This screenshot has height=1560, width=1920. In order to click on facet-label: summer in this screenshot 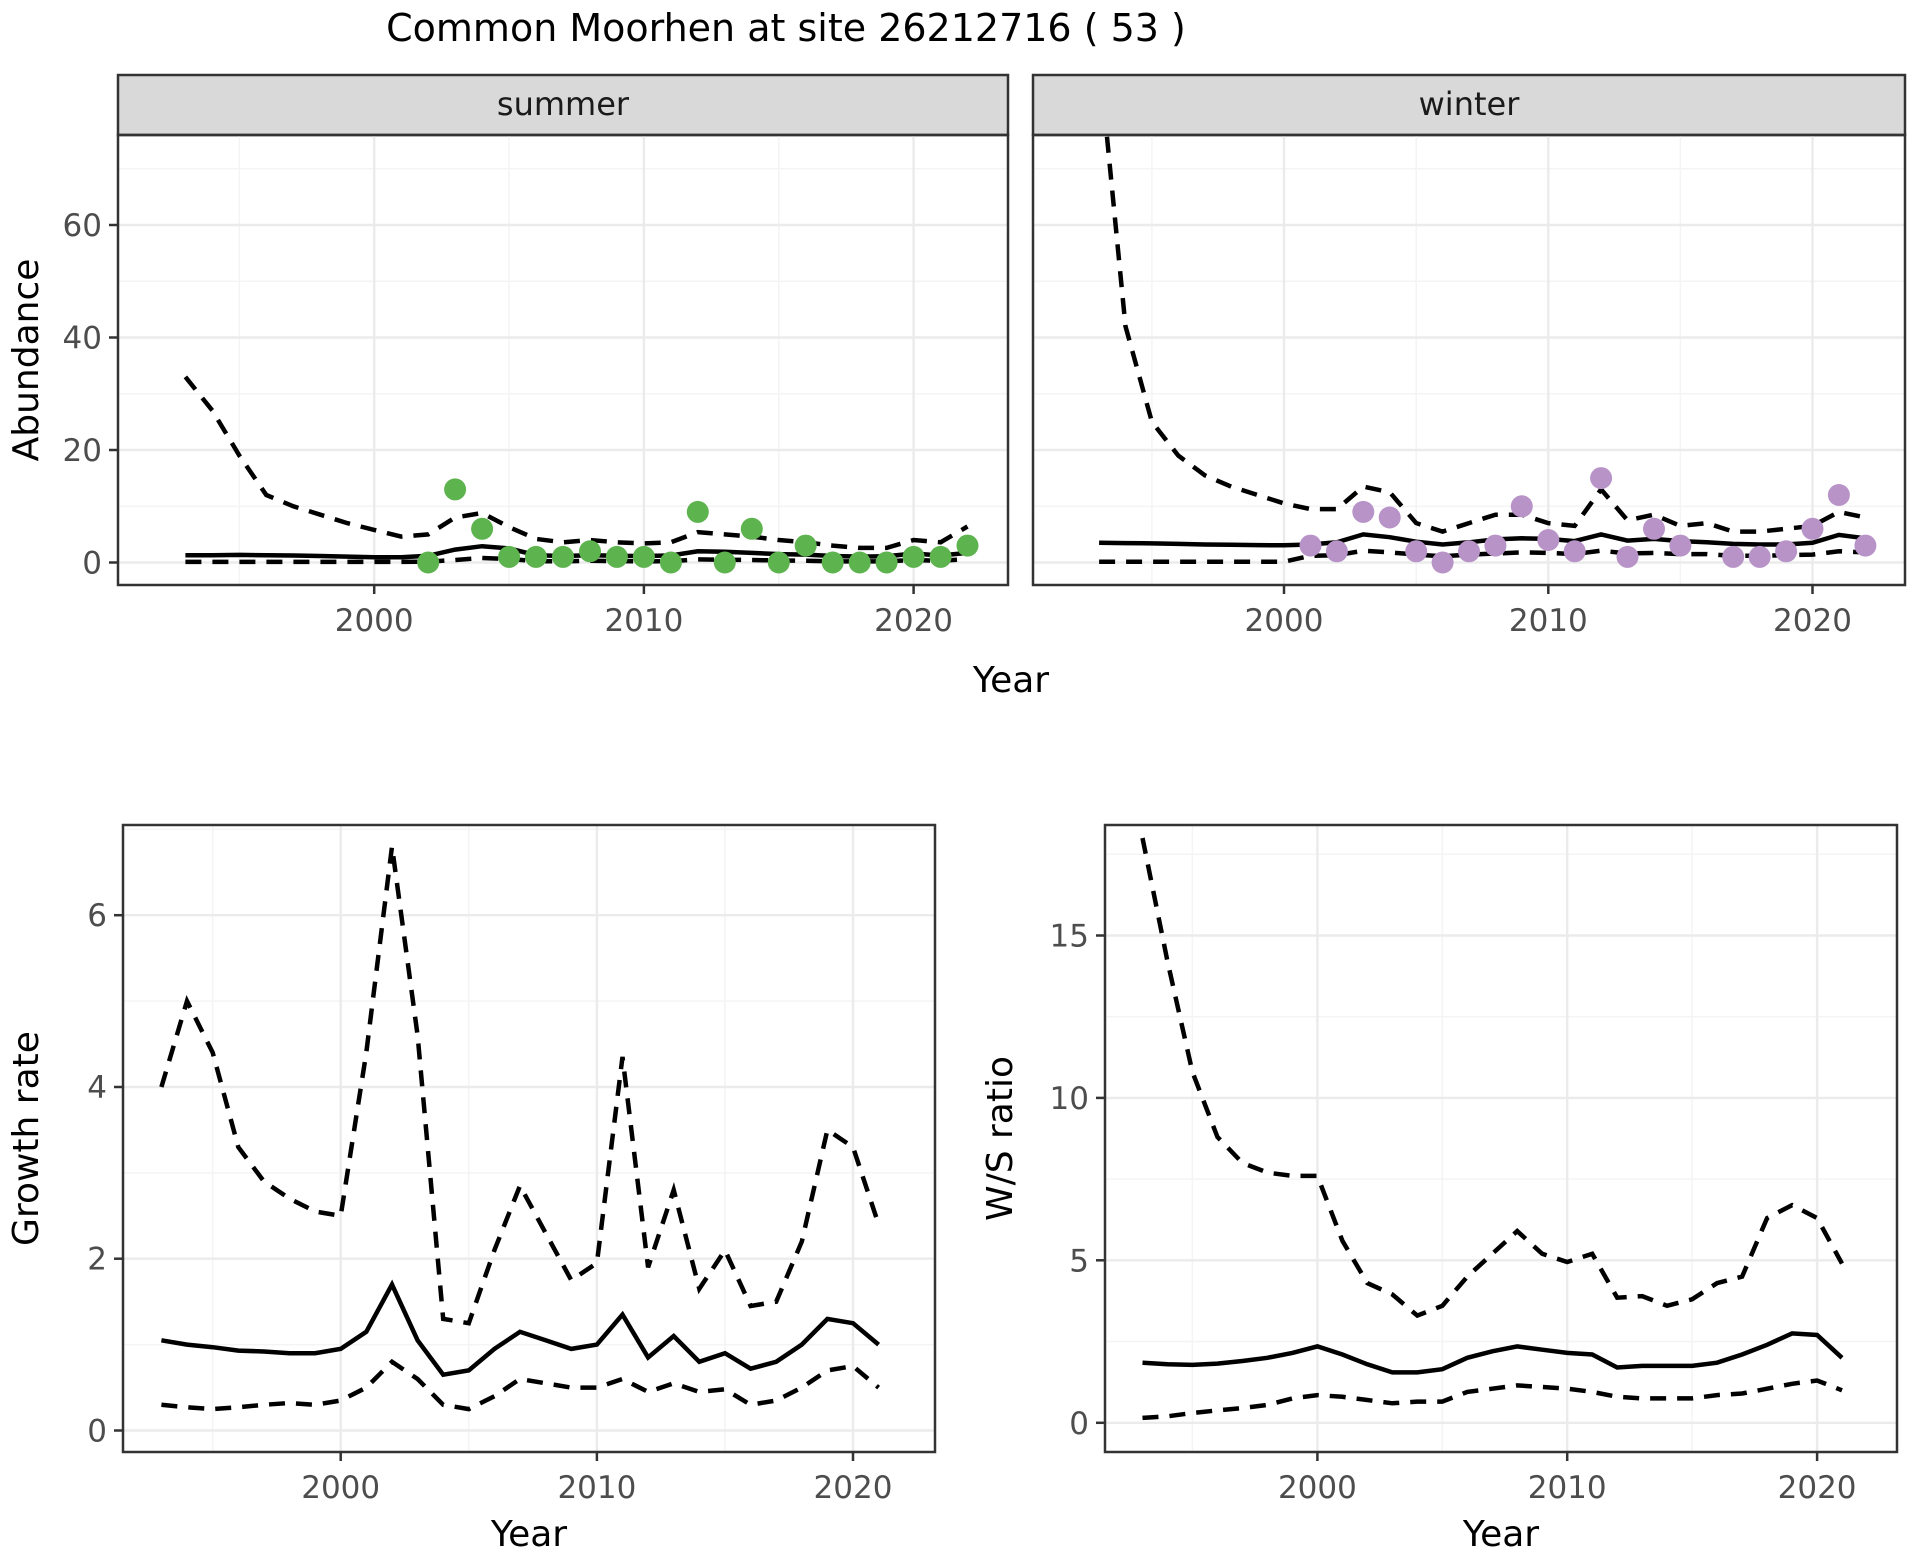, I will do `click(563, 104)`.